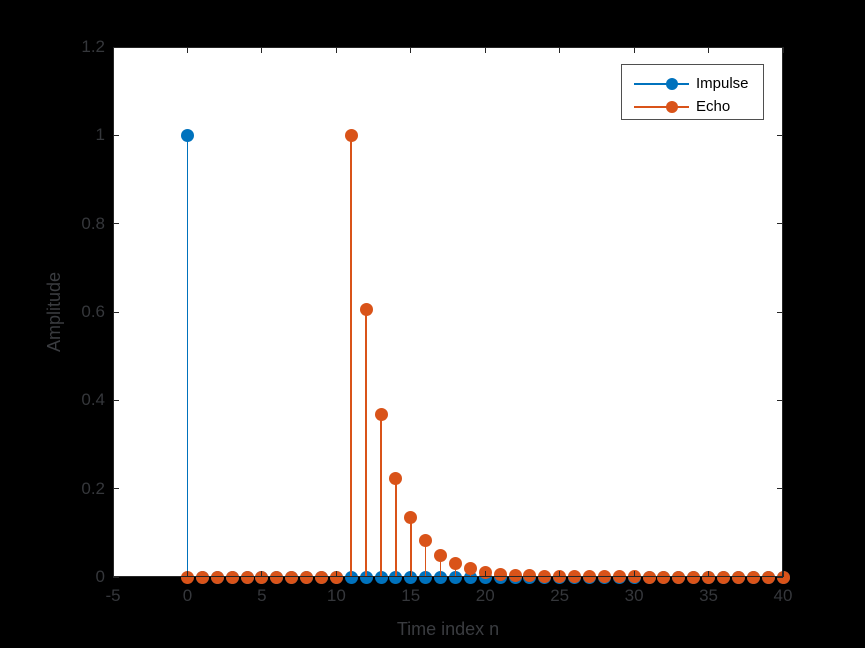  I want to click on x-tick-label: 5, so click(262, 595).